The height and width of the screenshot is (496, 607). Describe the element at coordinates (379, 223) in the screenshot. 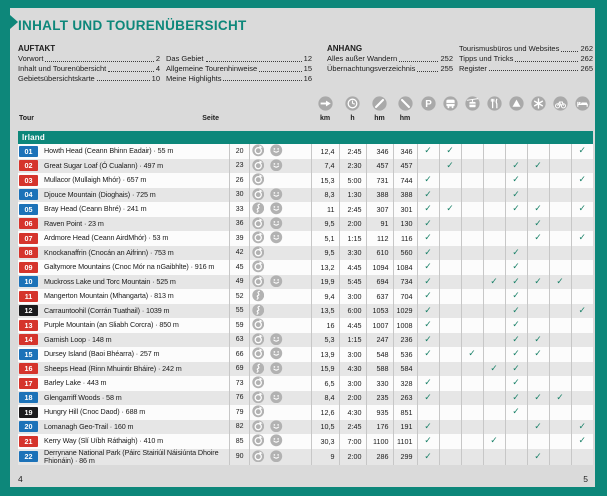

I see `tour-ascent: 91` at that location.